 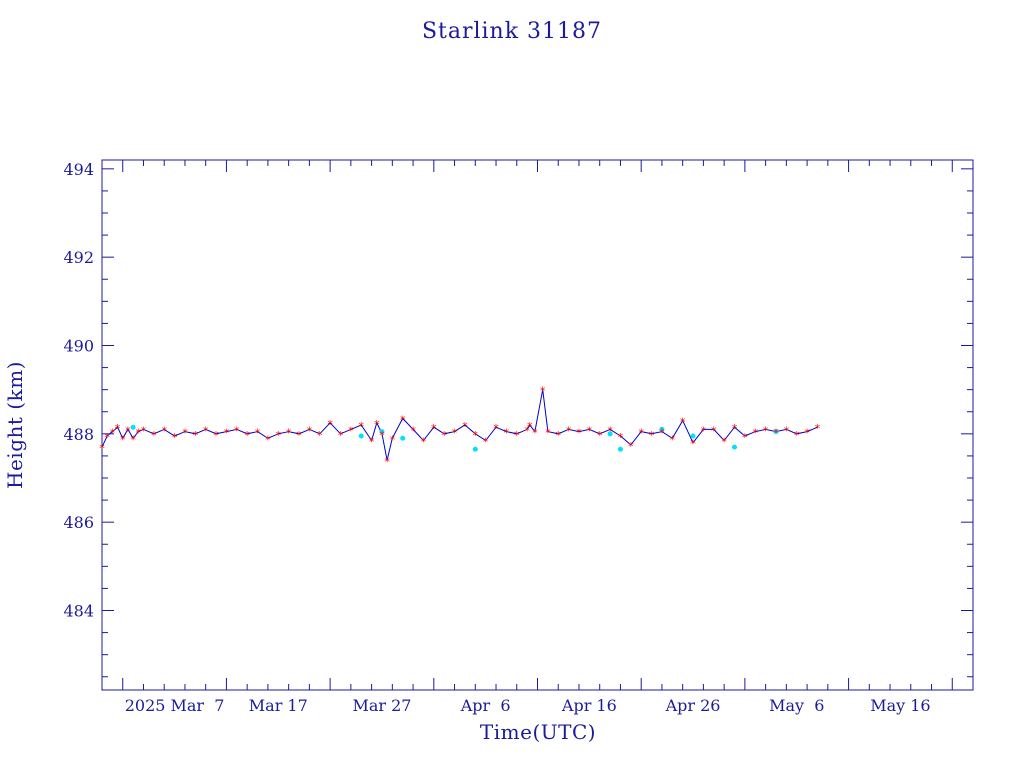 What do you see at coordinates (15, 425) in the screenshot?
I see `y-axis-label: Height (km)` at bounding box center [15, 425].